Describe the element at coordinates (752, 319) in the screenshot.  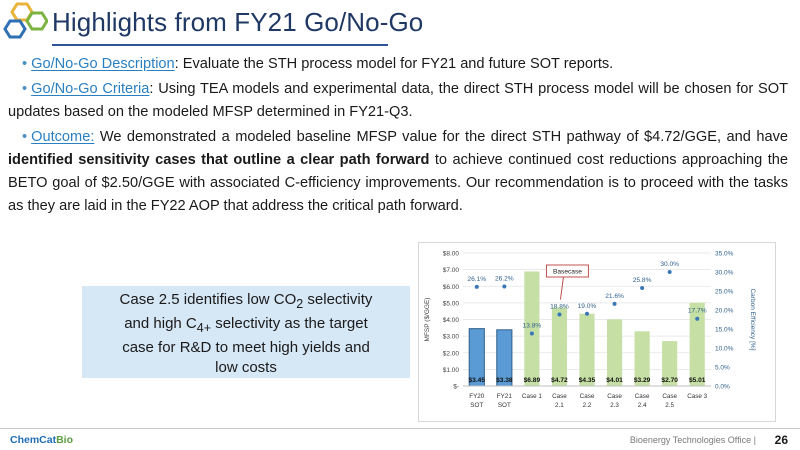
I see `y2-axis-label: Carbon Efficiency [%]` at that location.